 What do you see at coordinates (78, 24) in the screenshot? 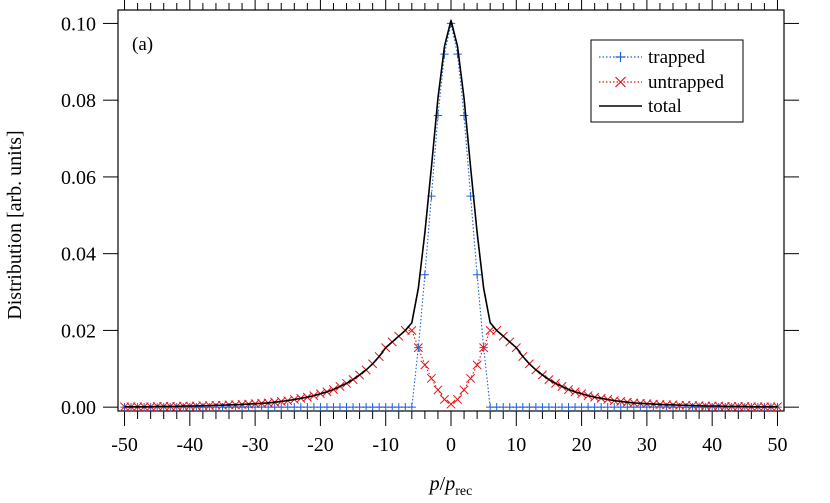
I see `y-tick-label: 0.10` at bounding box center [78, 24].